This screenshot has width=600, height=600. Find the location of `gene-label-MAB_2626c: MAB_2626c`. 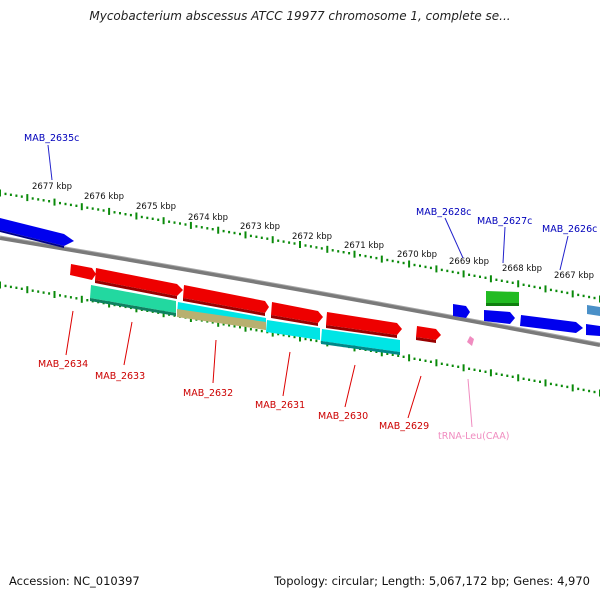

gene-label-MAB_2626c: MAB_2626c is located at coordinates (569, 229).